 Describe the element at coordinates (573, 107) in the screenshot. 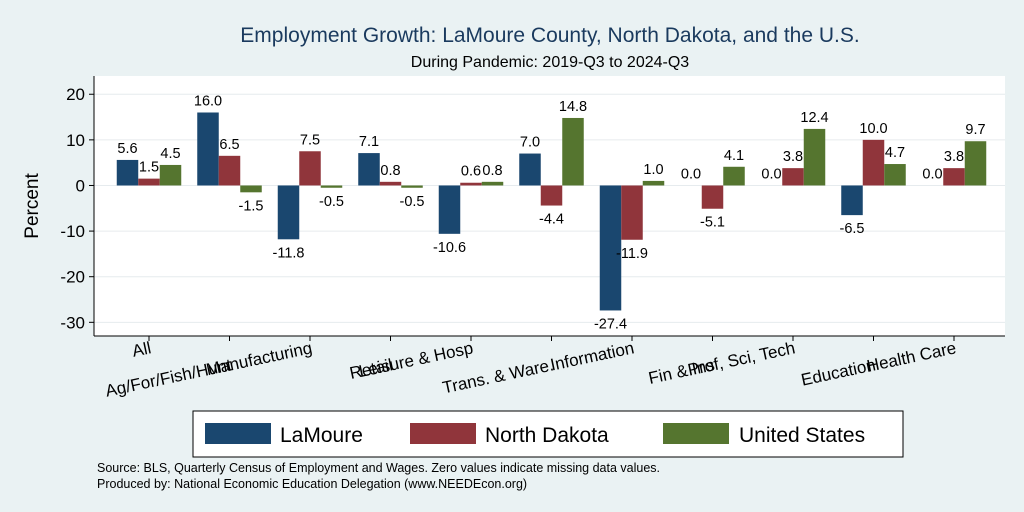

I see `data-label: 14.8` at that location.